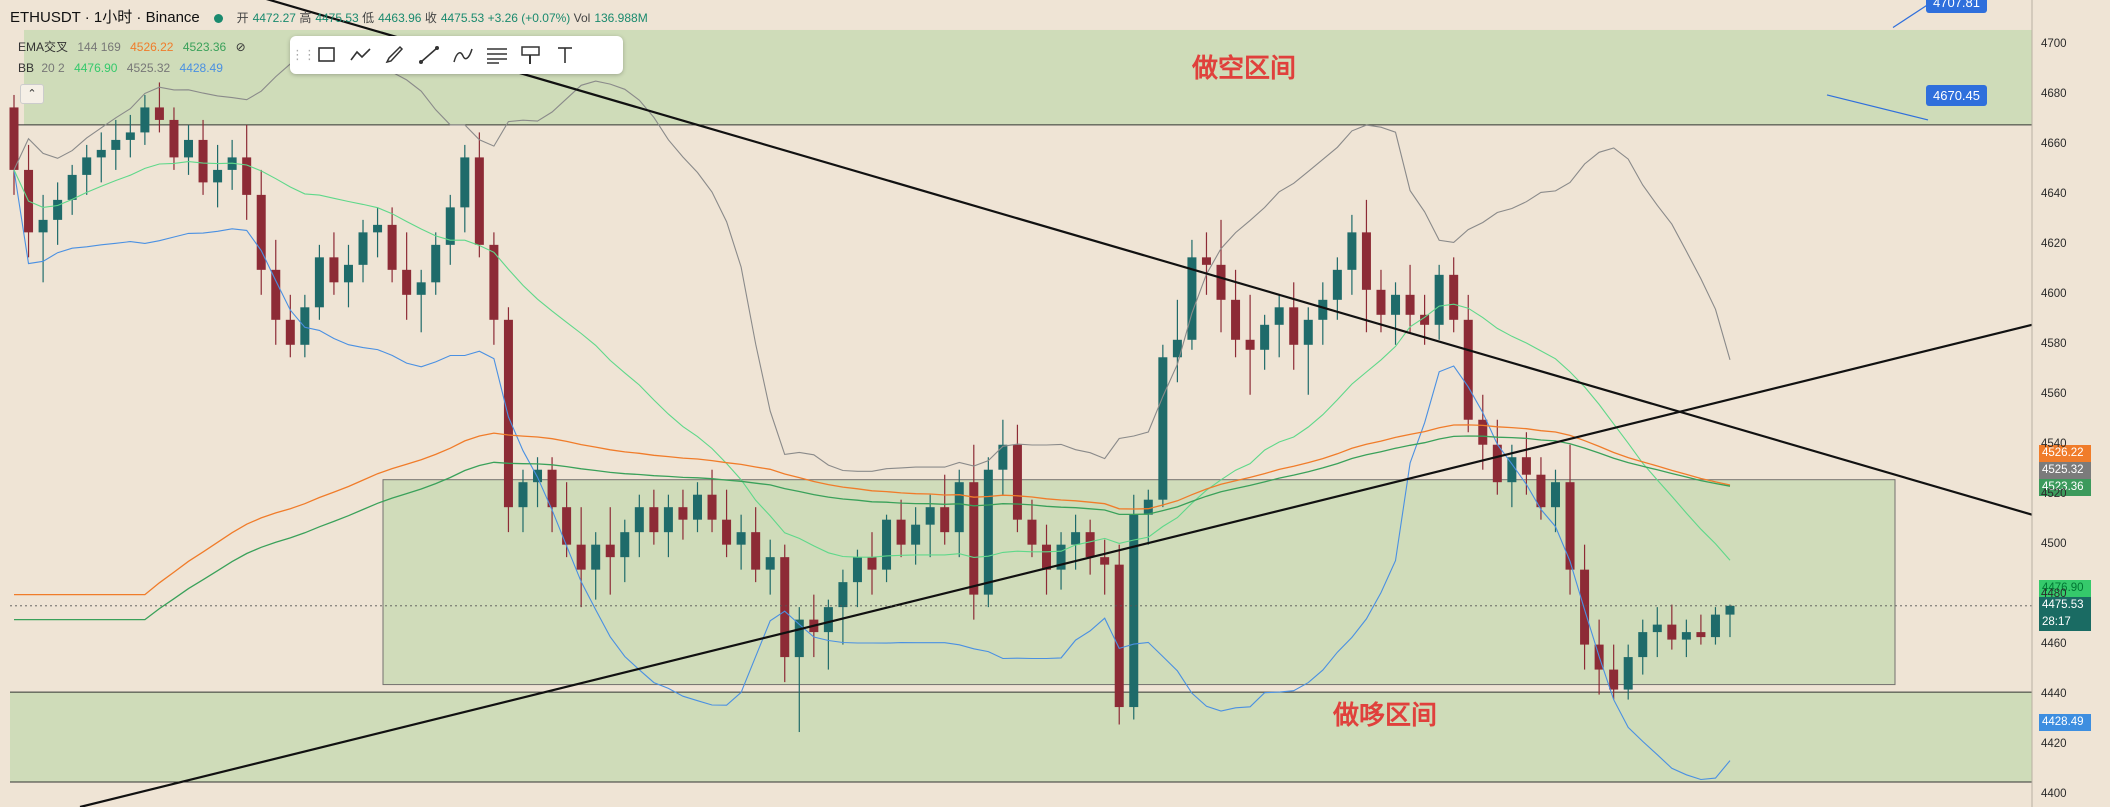 This screenshot has width=2110, height=807. Describe the element at coordinates (565, 55) in the screenshot. I see `text-icon` at that location.